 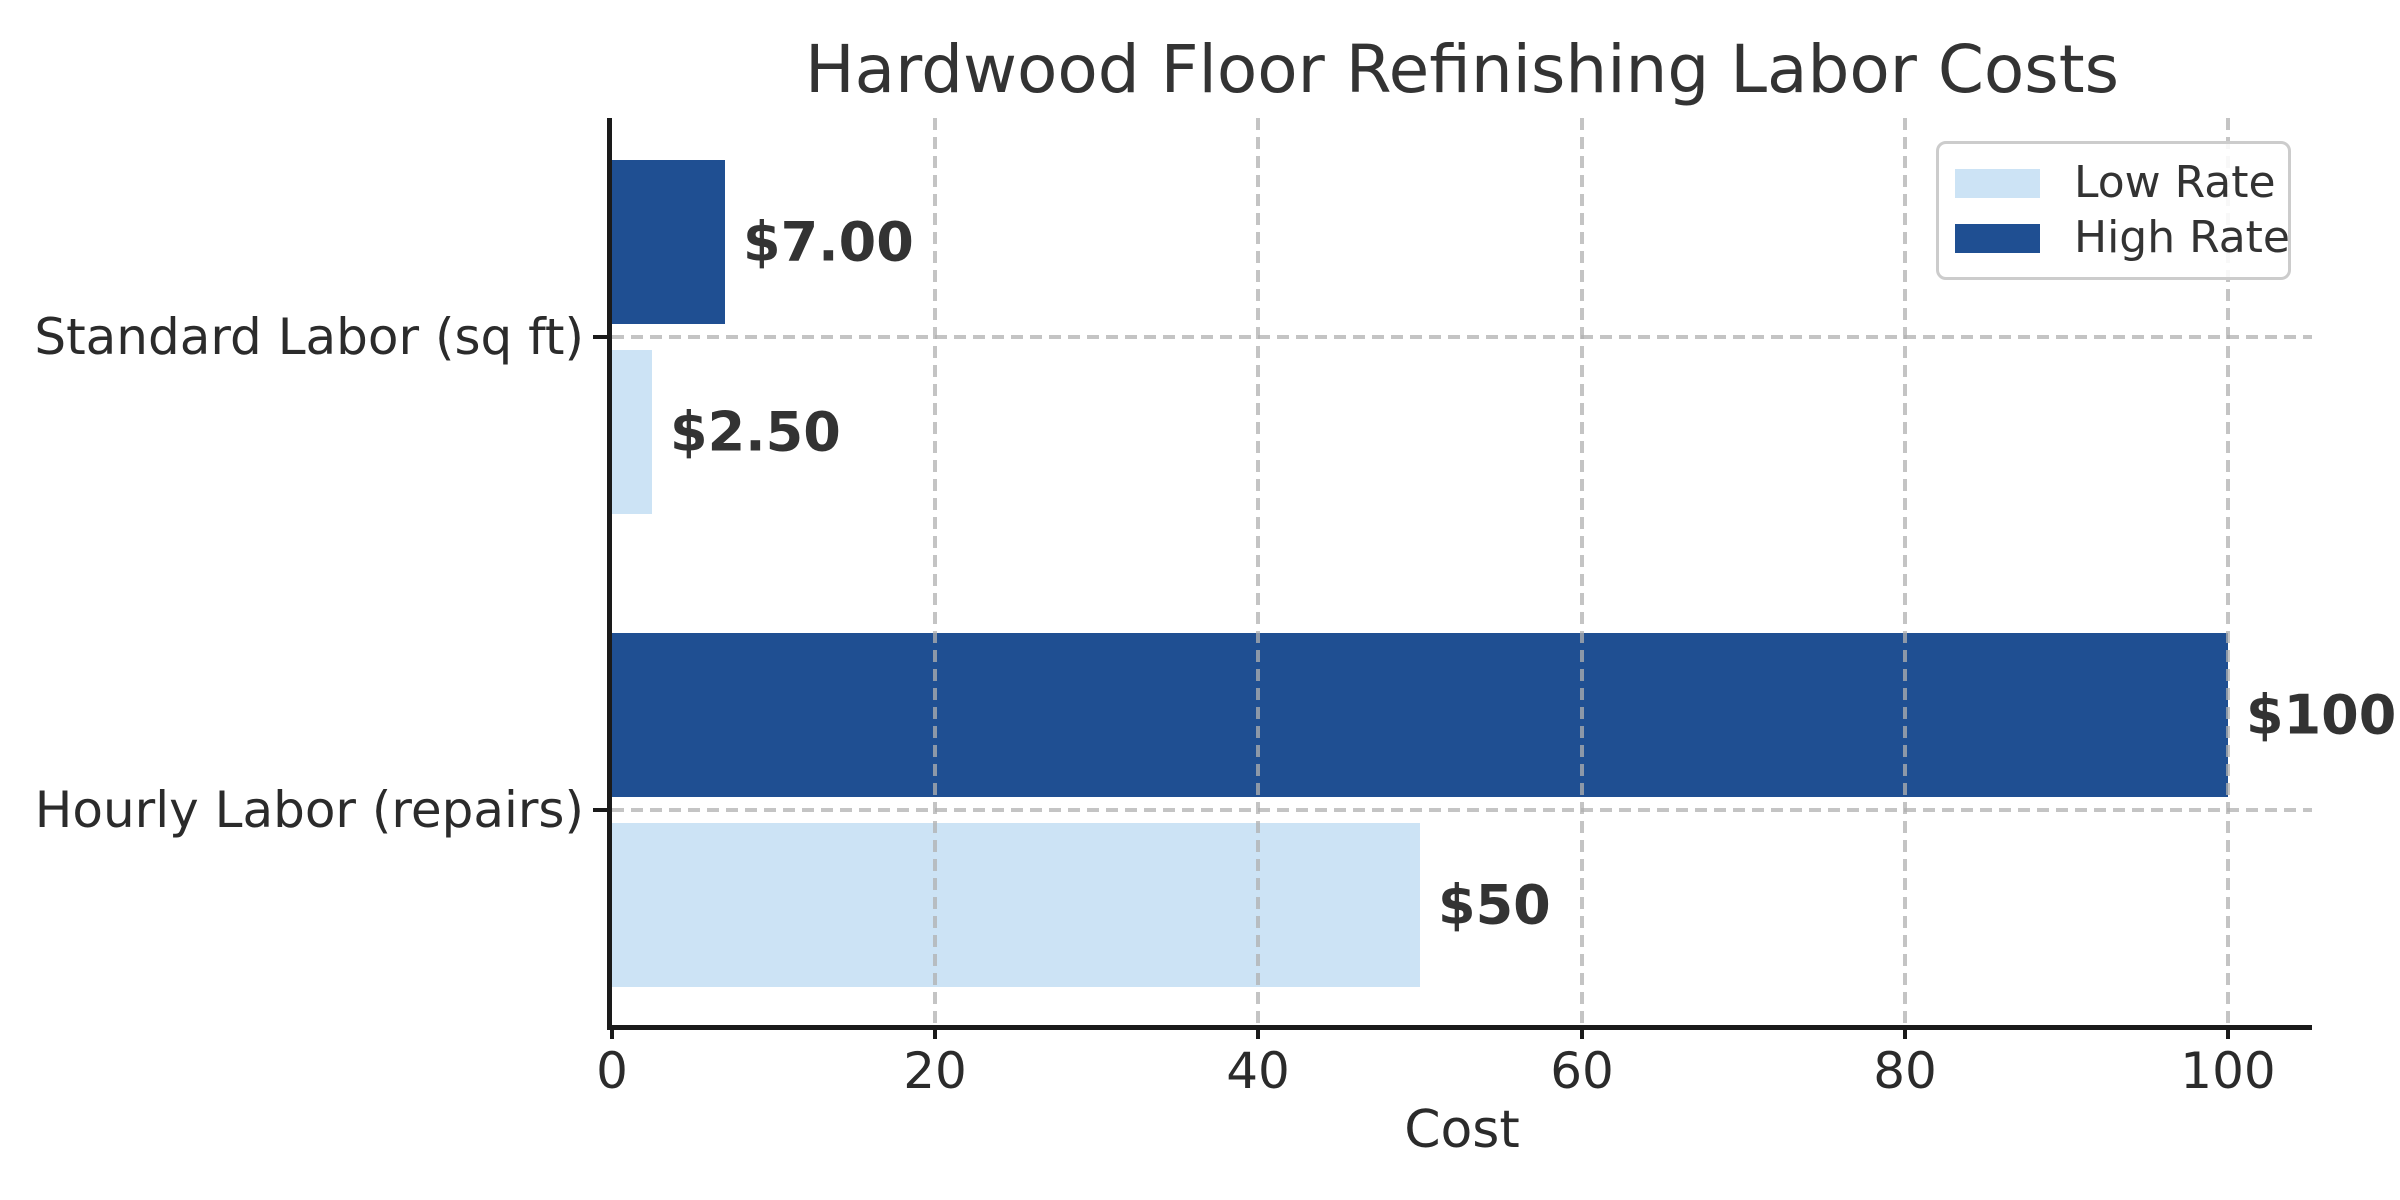 I want to click on bar-low-rate-standard, so click(x=632, y=432).